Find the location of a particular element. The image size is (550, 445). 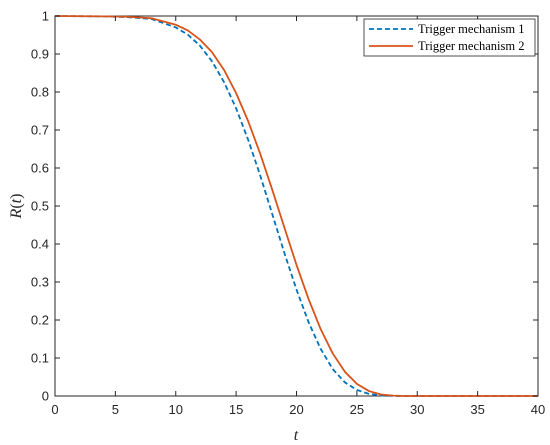

legend-label-series-1: Trigger mechanism 1 is located at coordinates (471, 29).